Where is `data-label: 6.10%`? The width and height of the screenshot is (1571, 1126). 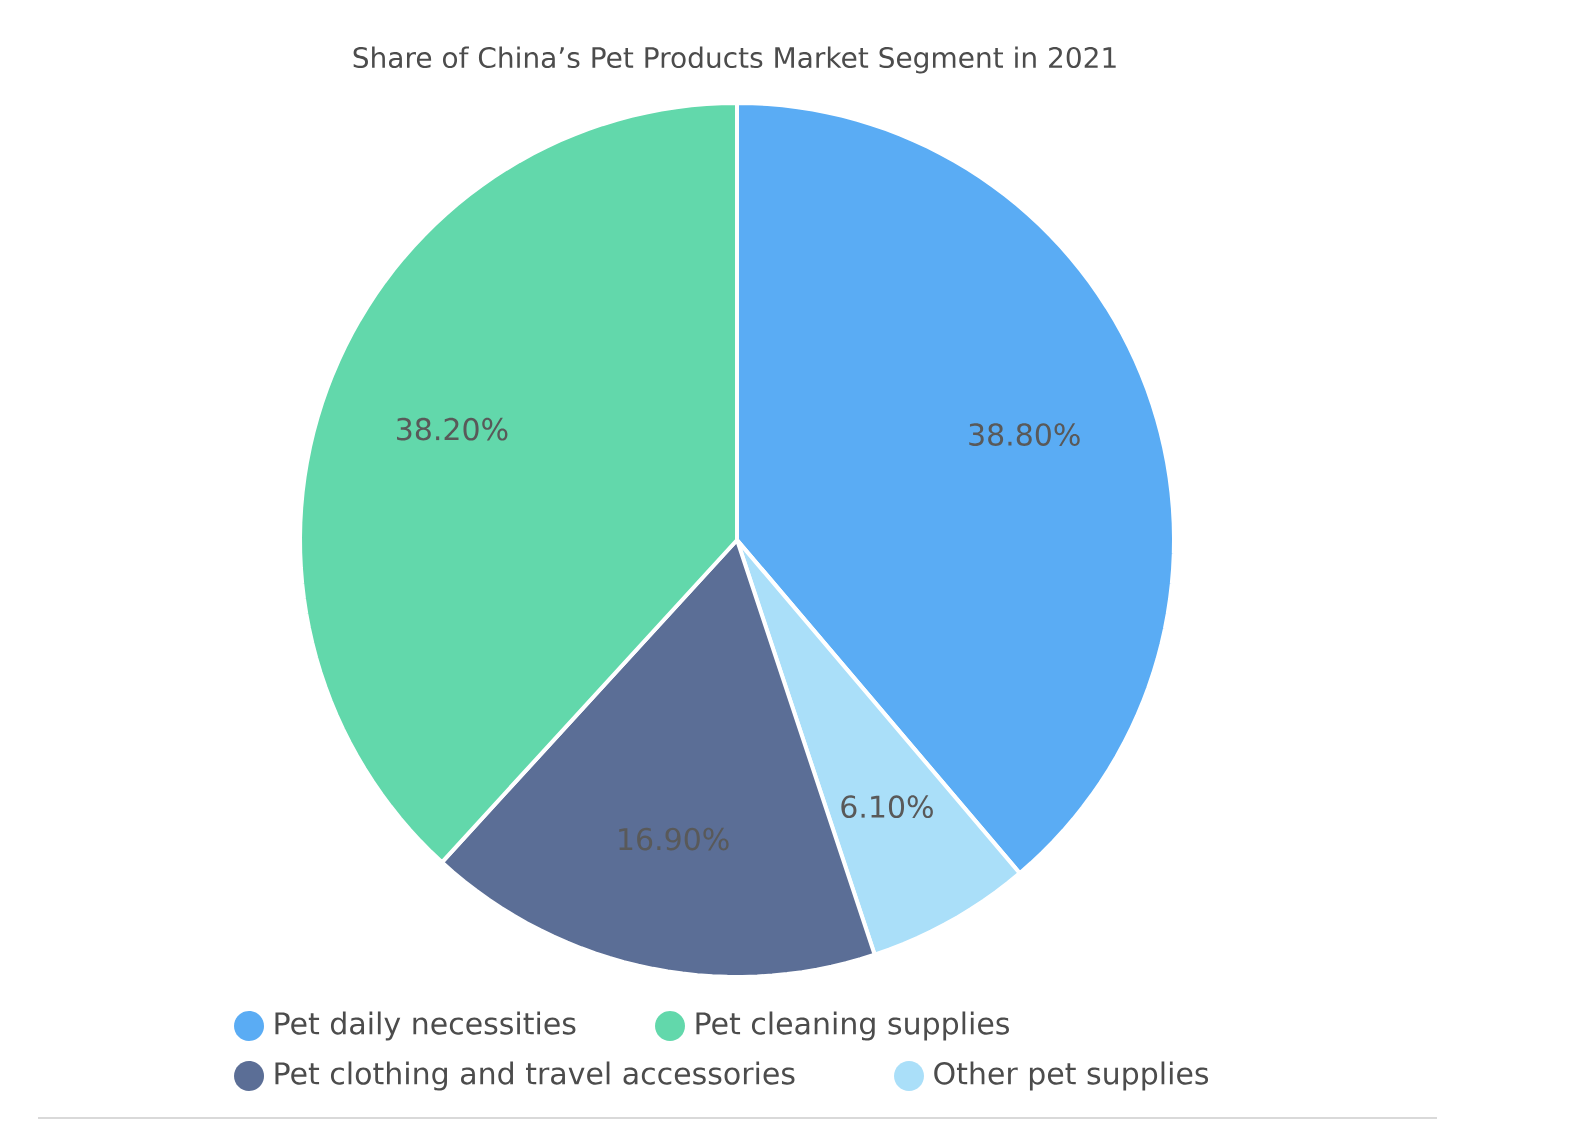 data-label: 6.10% is located at coordinates (887, 807).